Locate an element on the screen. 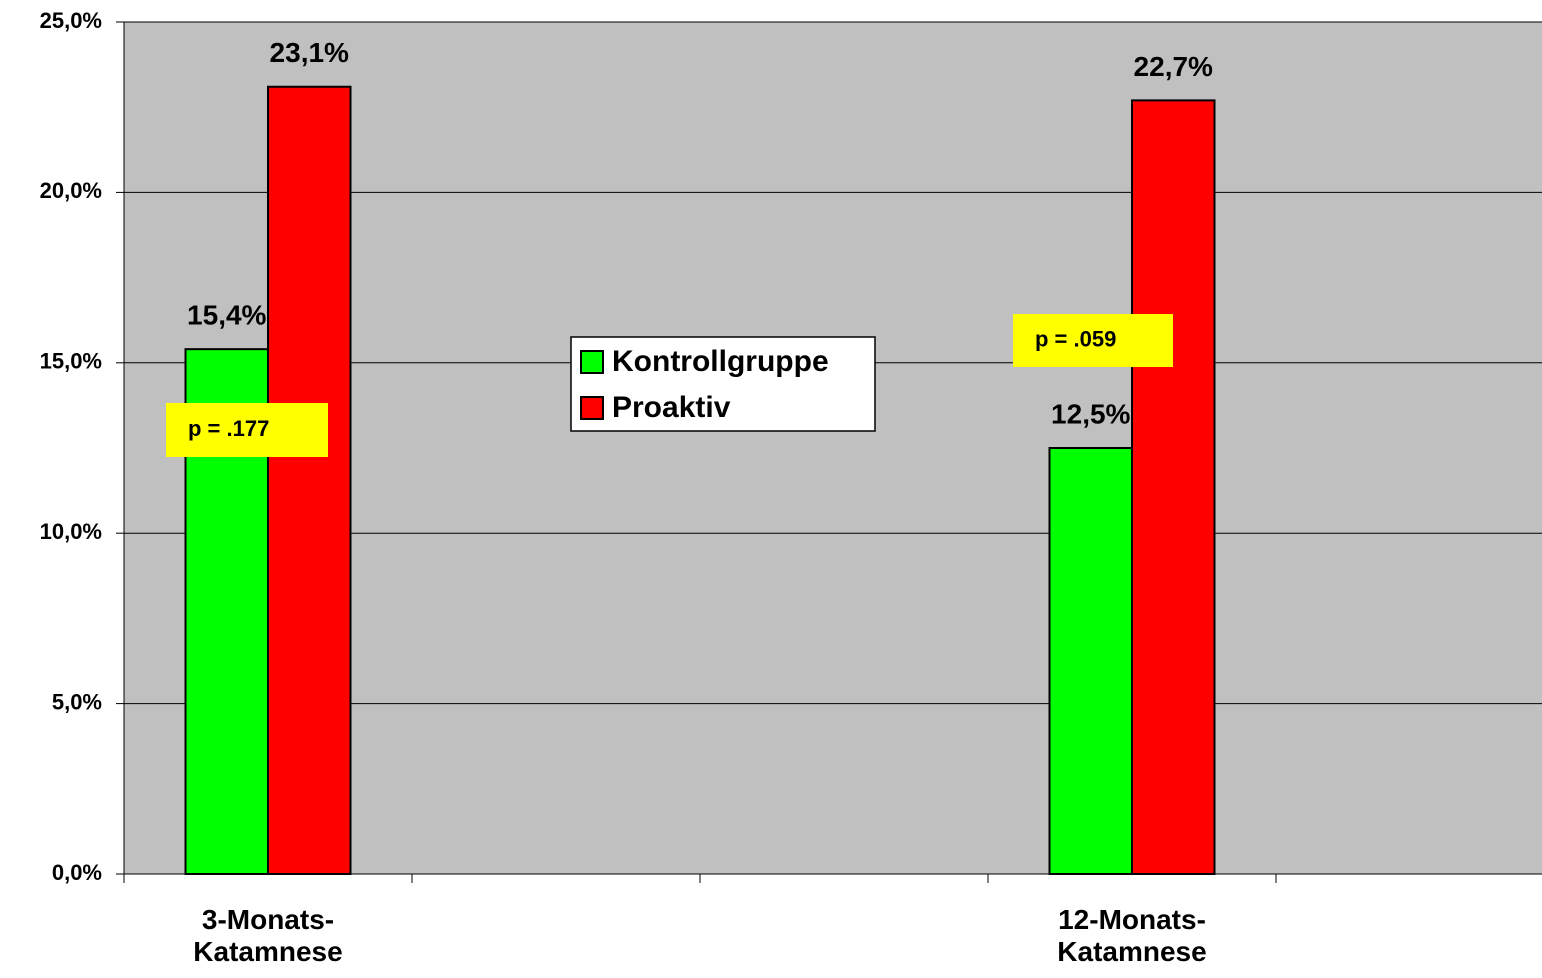  y-tick-label: 15,0% is located at coordinates (71, 361).